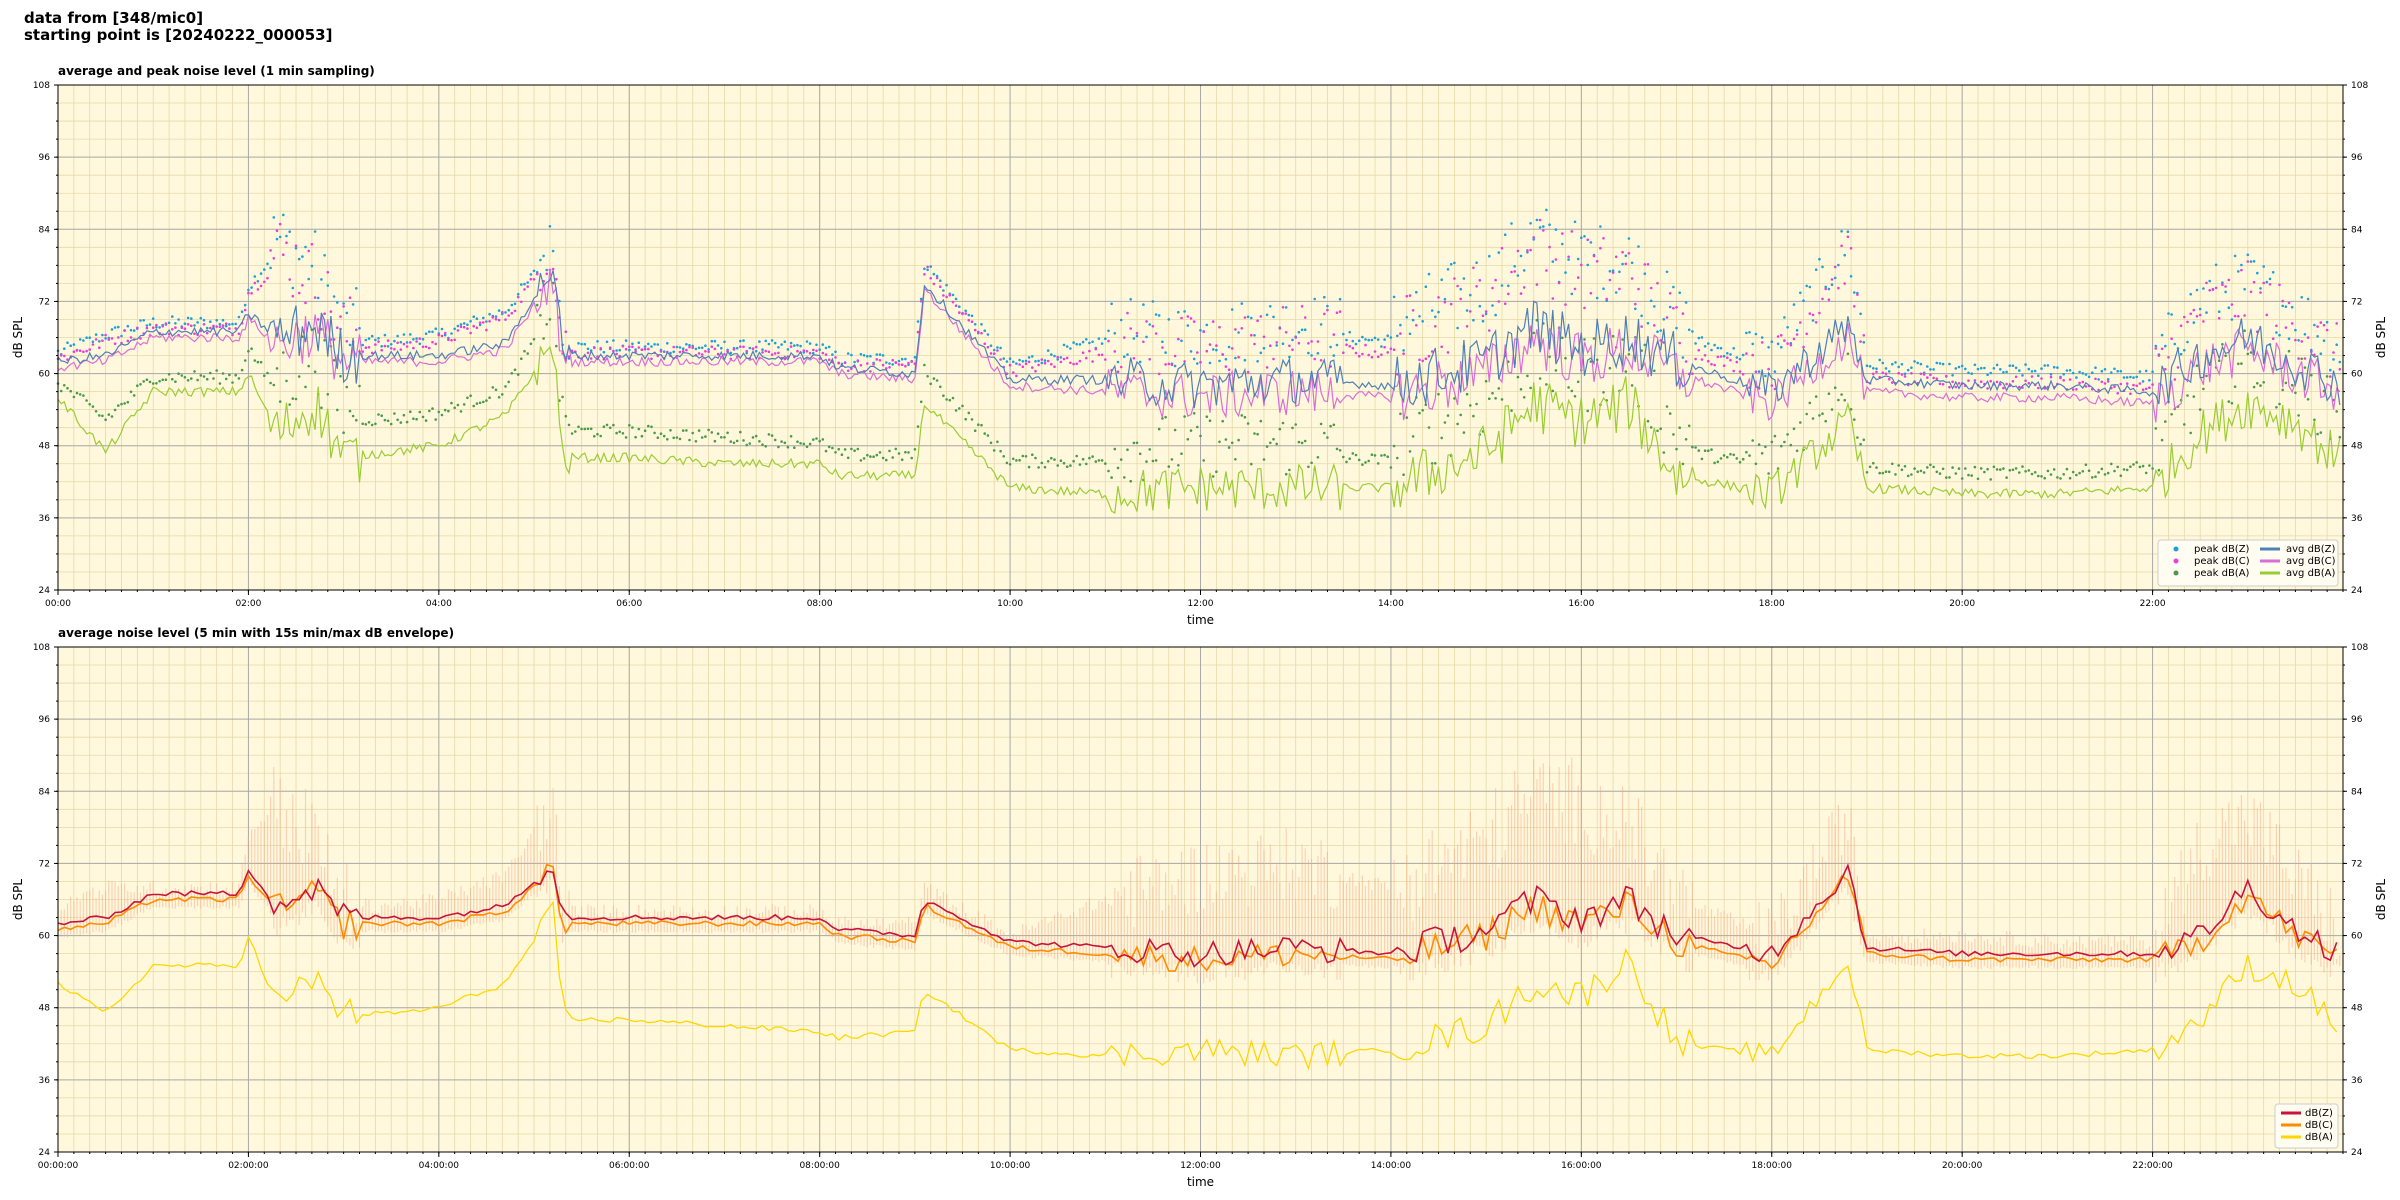 This screenshot has width=2400, height=1200. I want to click on x-tick-label: 20:00:00, so click(1962, 1166).